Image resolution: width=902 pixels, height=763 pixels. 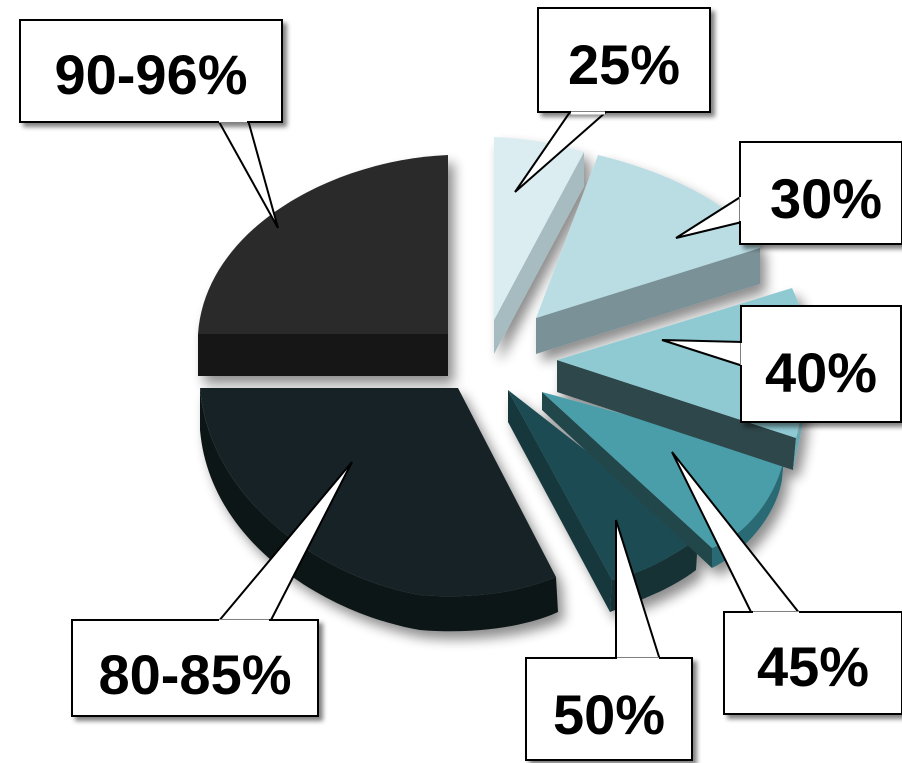 I want to click on callout-80-85: 80-85%, so click(x=212, y=589).